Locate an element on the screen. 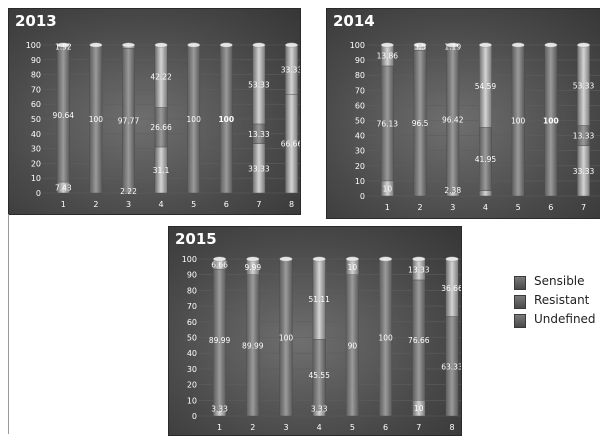 Image resolution: width=600 pixels, height=436 pixels. legend-swatch-icon is located at coordinates (520, 302).